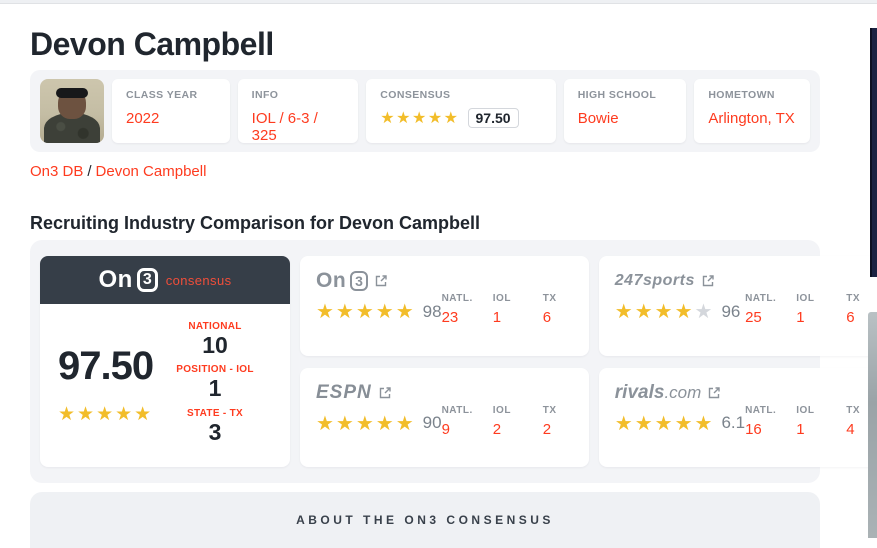 The image size is (877, 548). I want to click on espn-star-rating: ★★★★★, so click(366, 423).